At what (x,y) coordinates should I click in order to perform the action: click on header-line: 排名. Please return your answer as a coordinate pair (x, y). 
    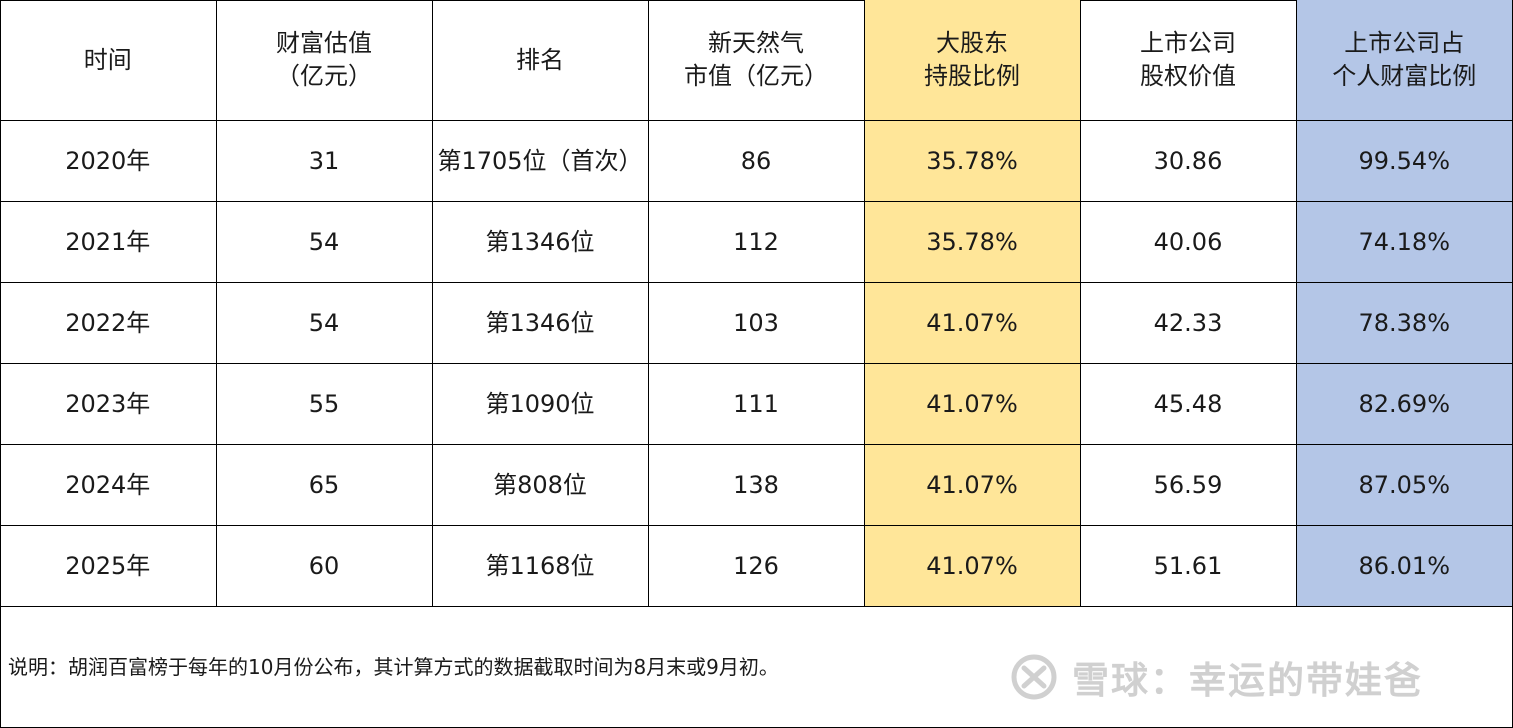
    Looking at the image, I should click on (540, 59).